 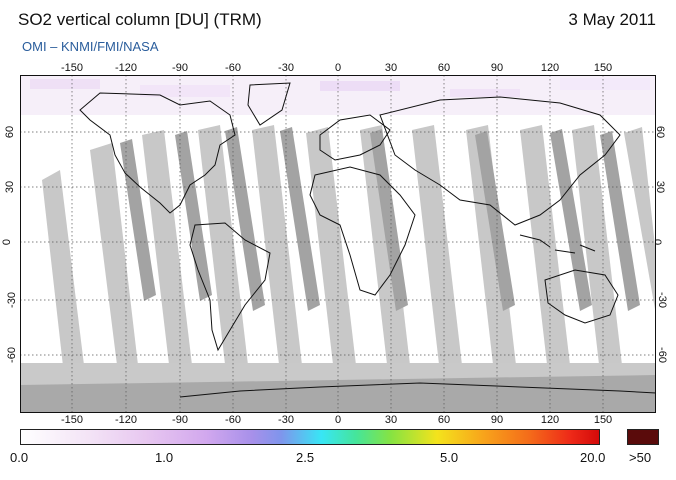 I want to click on europe-outline, so click(x=355, y=137).